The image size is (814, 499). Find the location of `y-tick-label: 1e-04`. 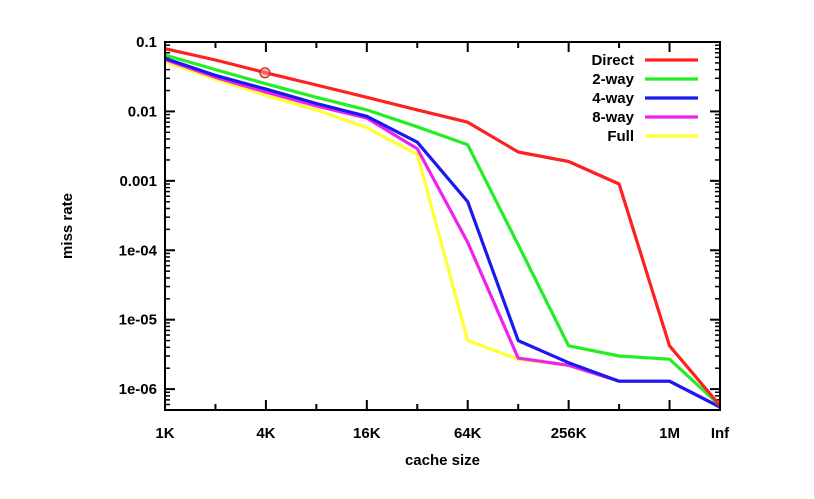

y-tick-label: 1e-04 is located at coordinates (138, 250).